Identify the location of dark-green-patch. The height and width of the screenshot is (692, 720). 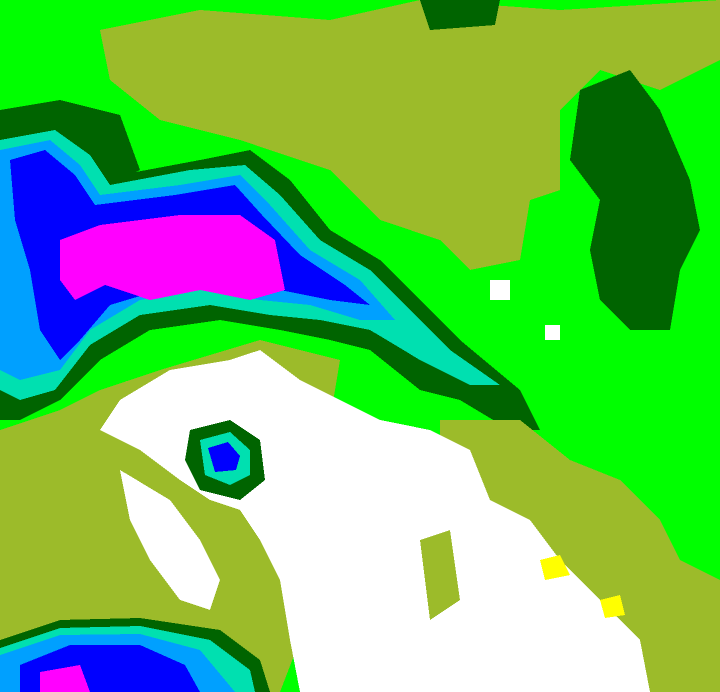
(460, 15).